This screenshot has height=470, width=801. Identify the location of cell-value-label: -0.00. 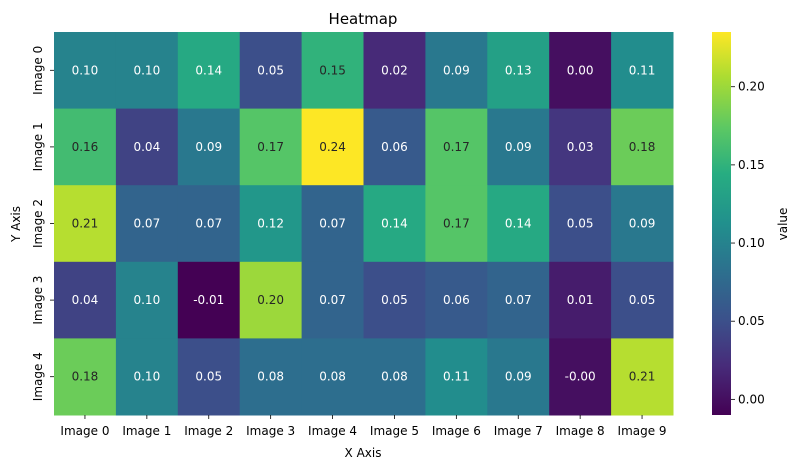
(580, 377).